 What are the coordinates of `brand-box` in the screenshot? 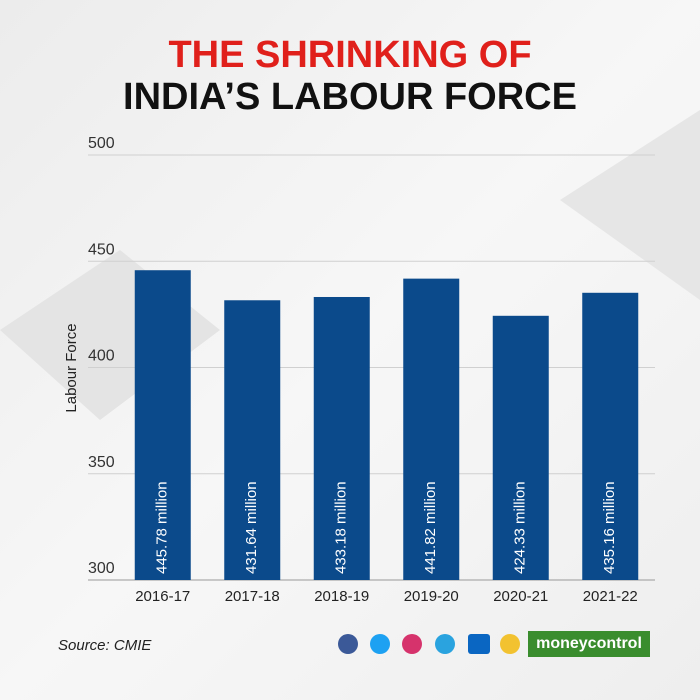 It's located at (589, 644).